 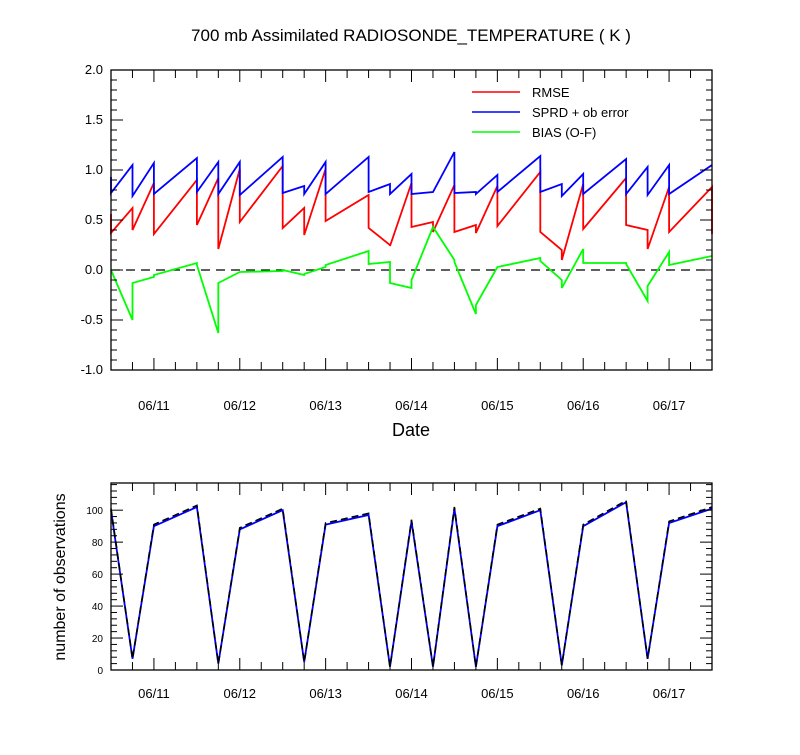 What do you see at coordinates (497, 693) in the screenshot?
I see `bottom-chart-xtick-label: 06/15` at bounding box center [497, 693].